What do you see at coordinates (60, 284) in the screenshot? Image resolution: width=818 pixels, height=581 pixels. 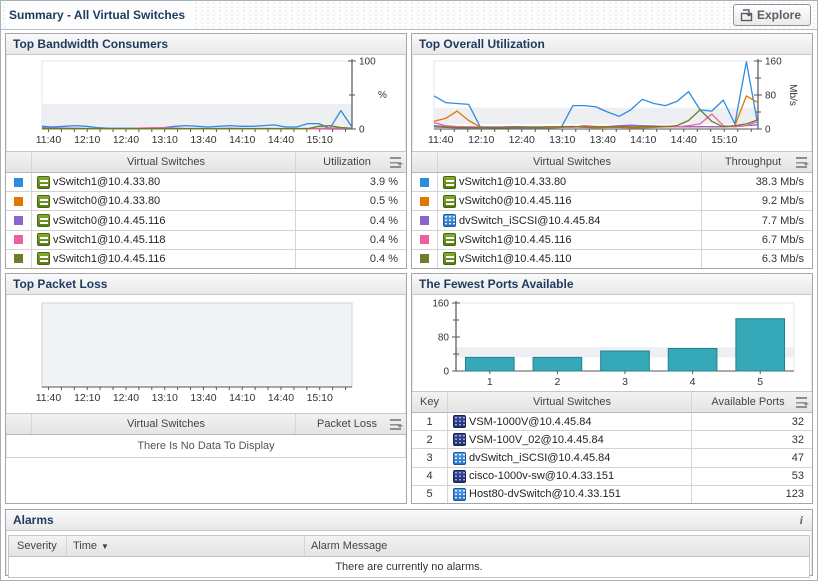 I see `panel-title: Top Packet Loss` at bounding box center [60, 284].